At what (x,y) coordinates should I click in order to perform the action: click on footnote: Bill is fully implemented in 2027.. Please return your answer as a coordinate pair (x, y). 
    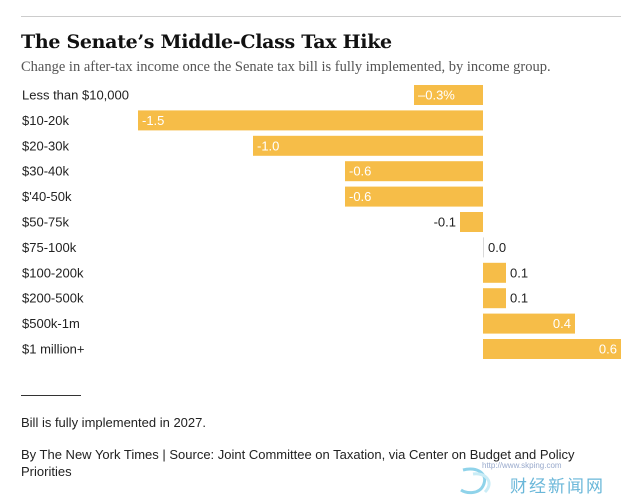
    Looking at the image, I should click on (113, 422).